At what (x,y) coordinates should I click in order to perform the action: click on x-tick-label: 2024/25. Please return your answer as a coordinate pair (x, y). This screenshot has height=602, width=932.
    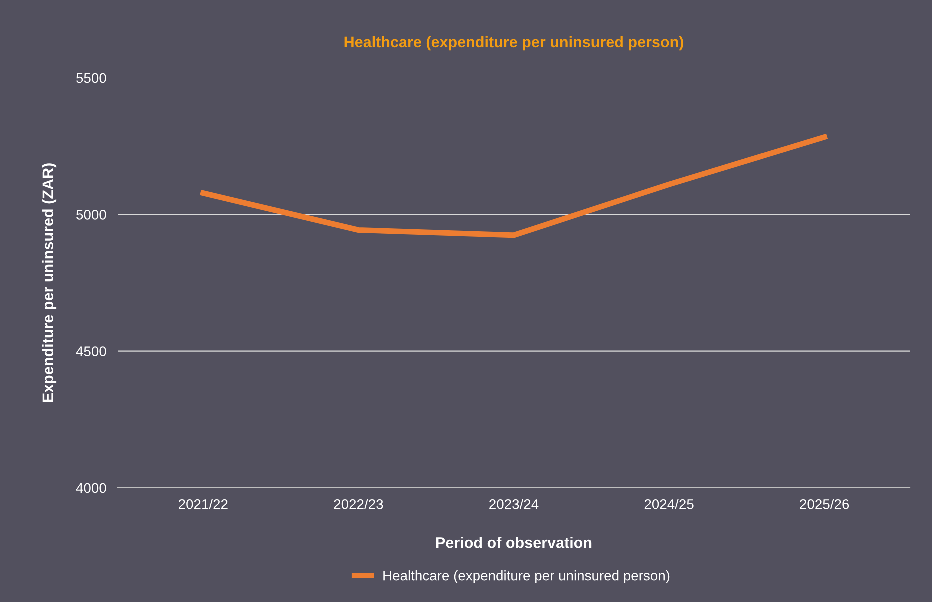
    Looking at the image, I should click on (669, 504).